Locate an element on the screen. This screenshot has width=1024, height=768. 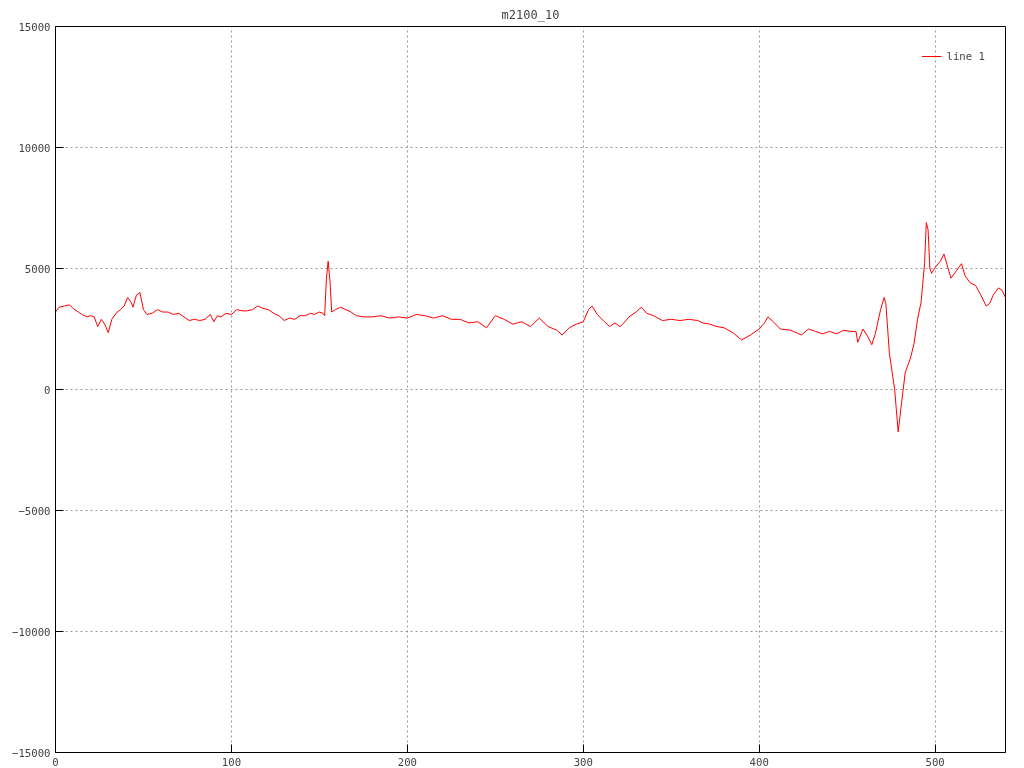
x-tick-label: 400 is located at coordinates (759, 761).